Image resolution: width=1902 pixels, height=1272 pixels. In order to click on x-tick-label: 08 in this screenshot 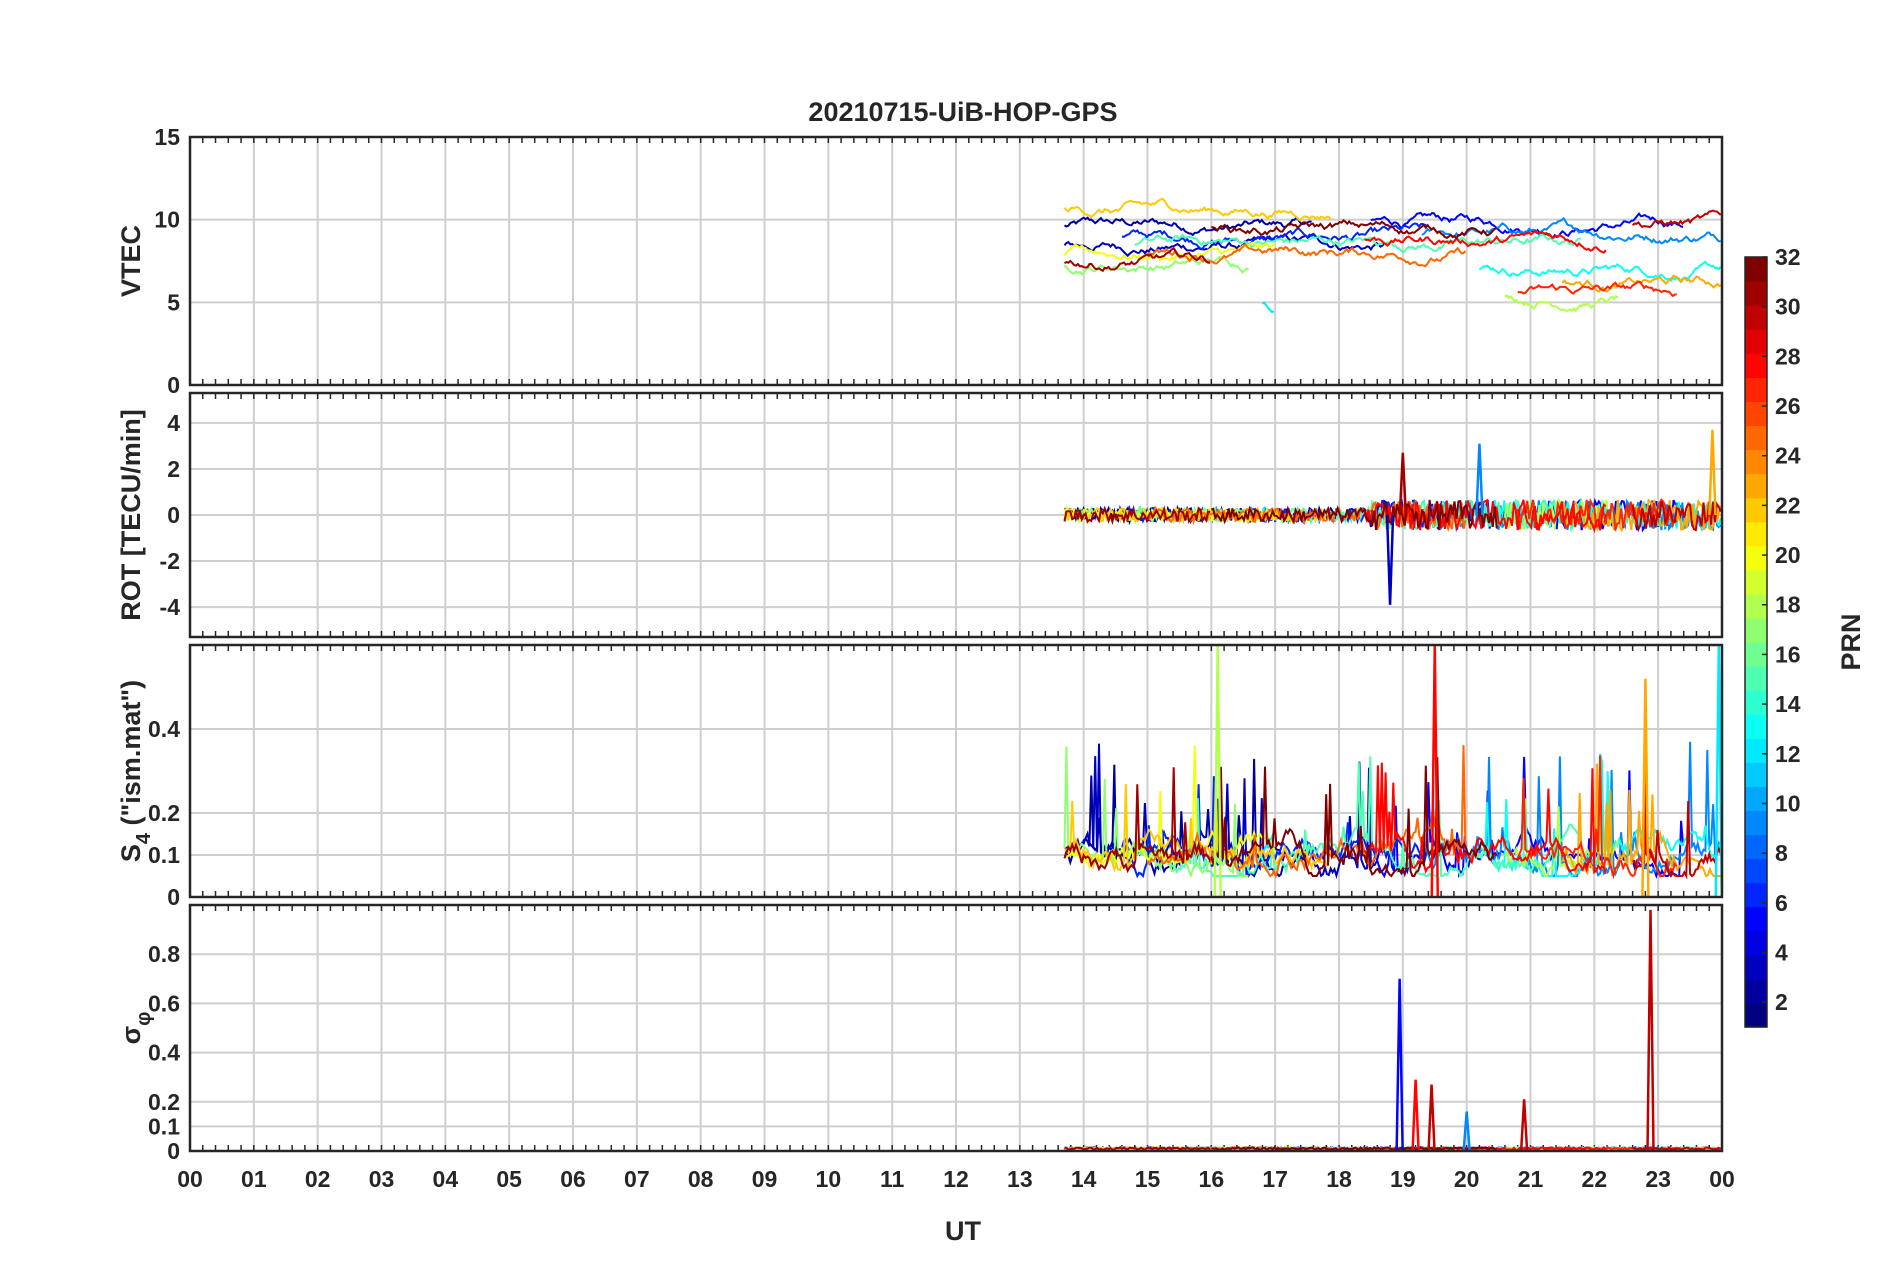, I will do `click(701, 1179)`.